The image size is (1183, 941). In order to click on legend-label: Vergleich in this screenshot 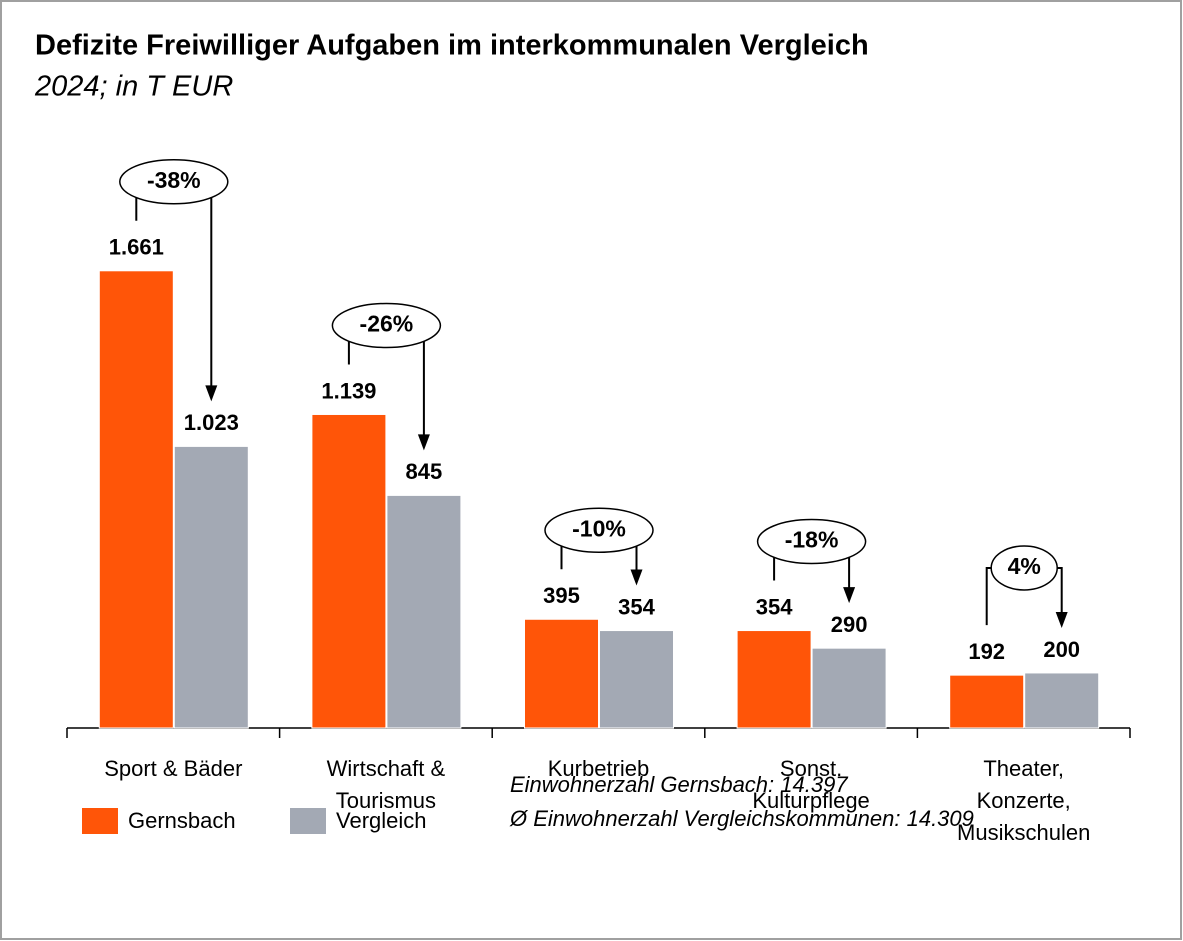, I will do `click(381, 820)`.